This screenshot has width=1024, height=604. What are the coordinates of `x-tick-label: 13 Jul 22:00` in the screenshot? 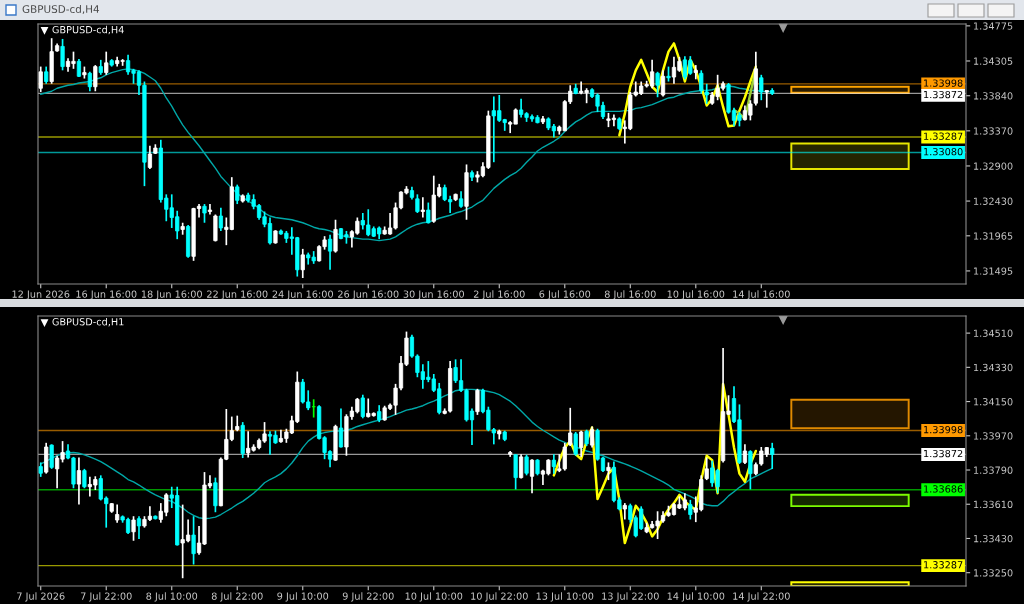 It's located at (630, 597).